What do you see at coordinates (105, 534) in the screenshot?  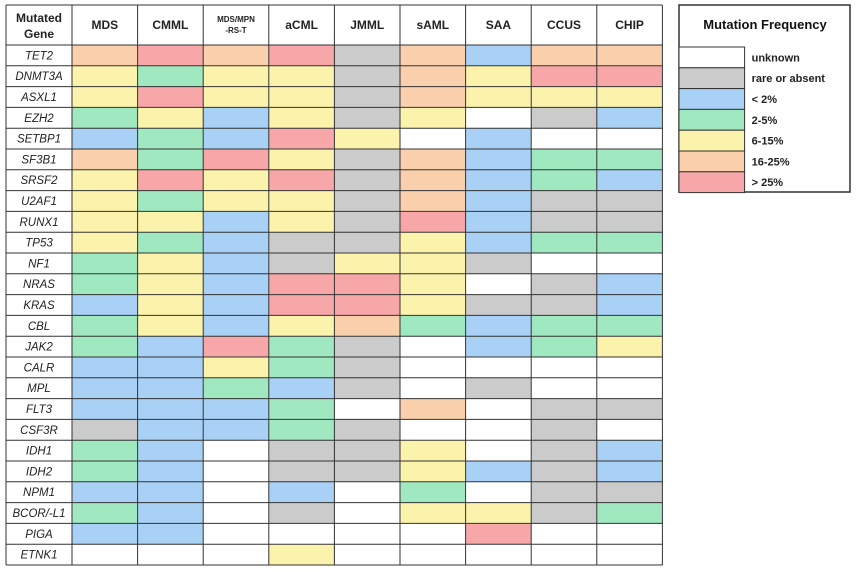 I see `cell-piga-mds` at bounding box center [105, 534].